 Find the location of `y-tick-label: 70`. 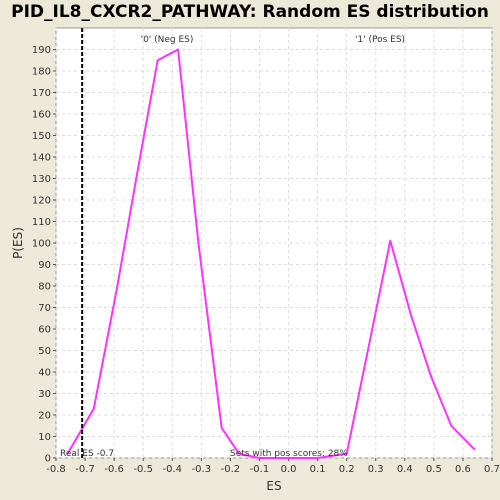

y-tick-label: 70 is located at coordinates (44, 308).